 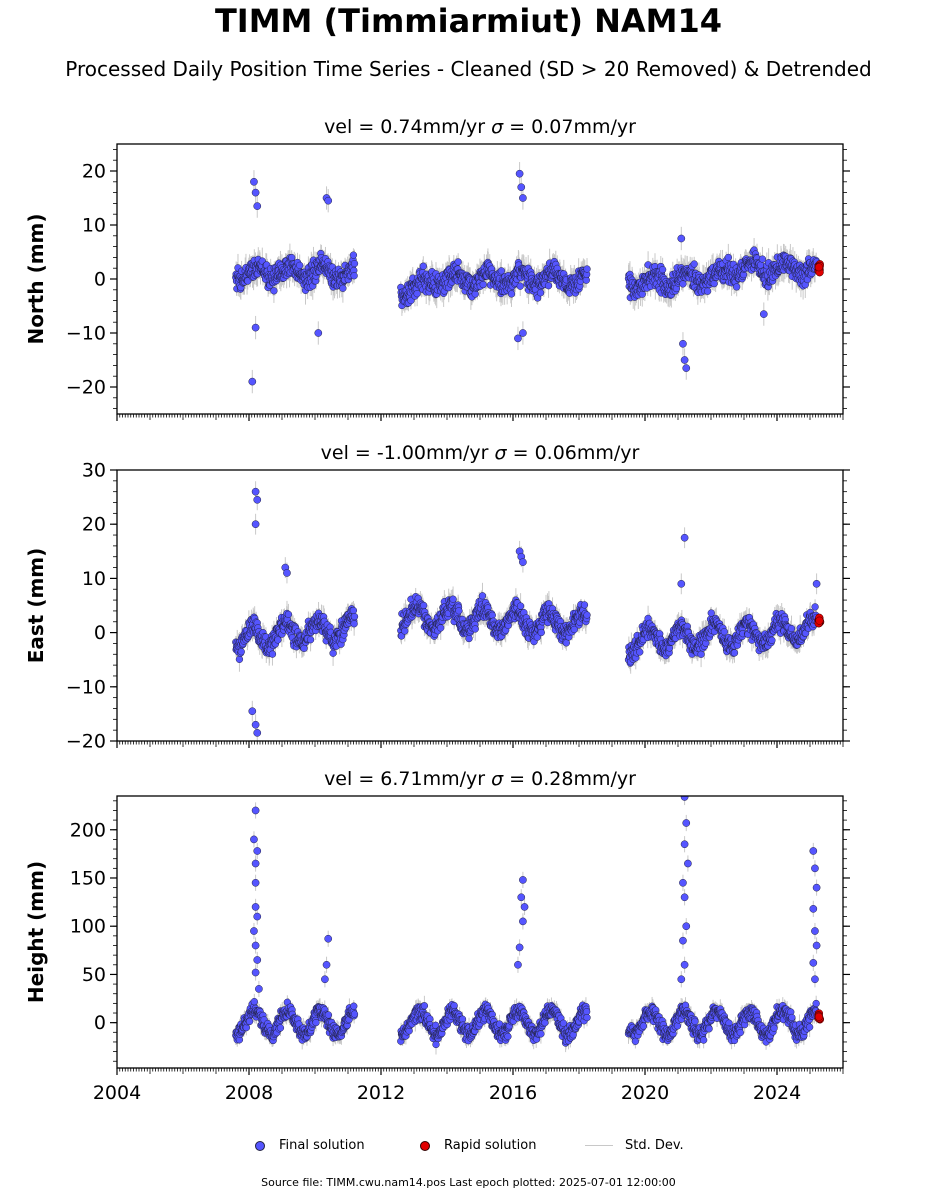 What do you see at coordinates (36, 278) in the screenshot?
I see `y-axis-label: North (mm)` at bounding box center [36, 278].